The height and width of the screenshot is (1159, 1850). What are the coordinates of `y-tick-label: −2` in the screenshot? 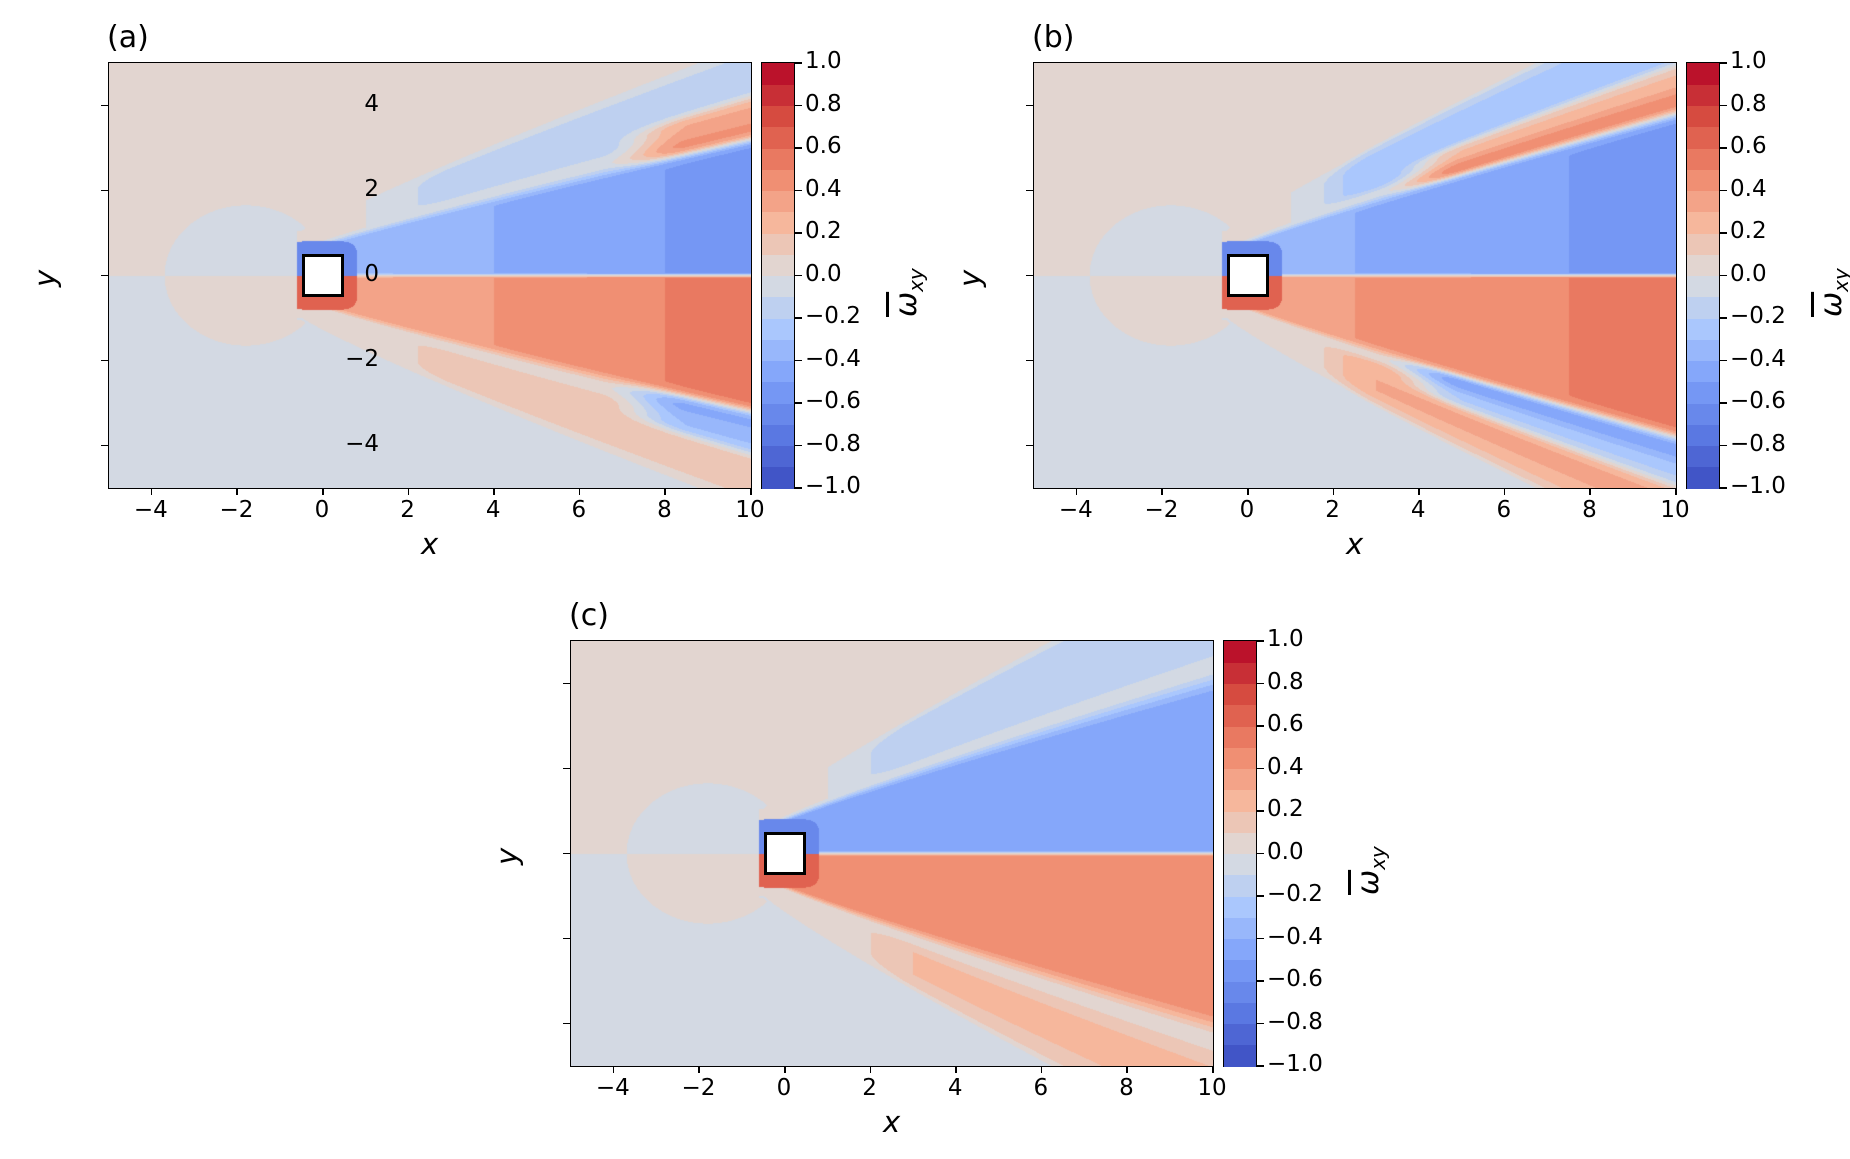 It's located at (362, 358).